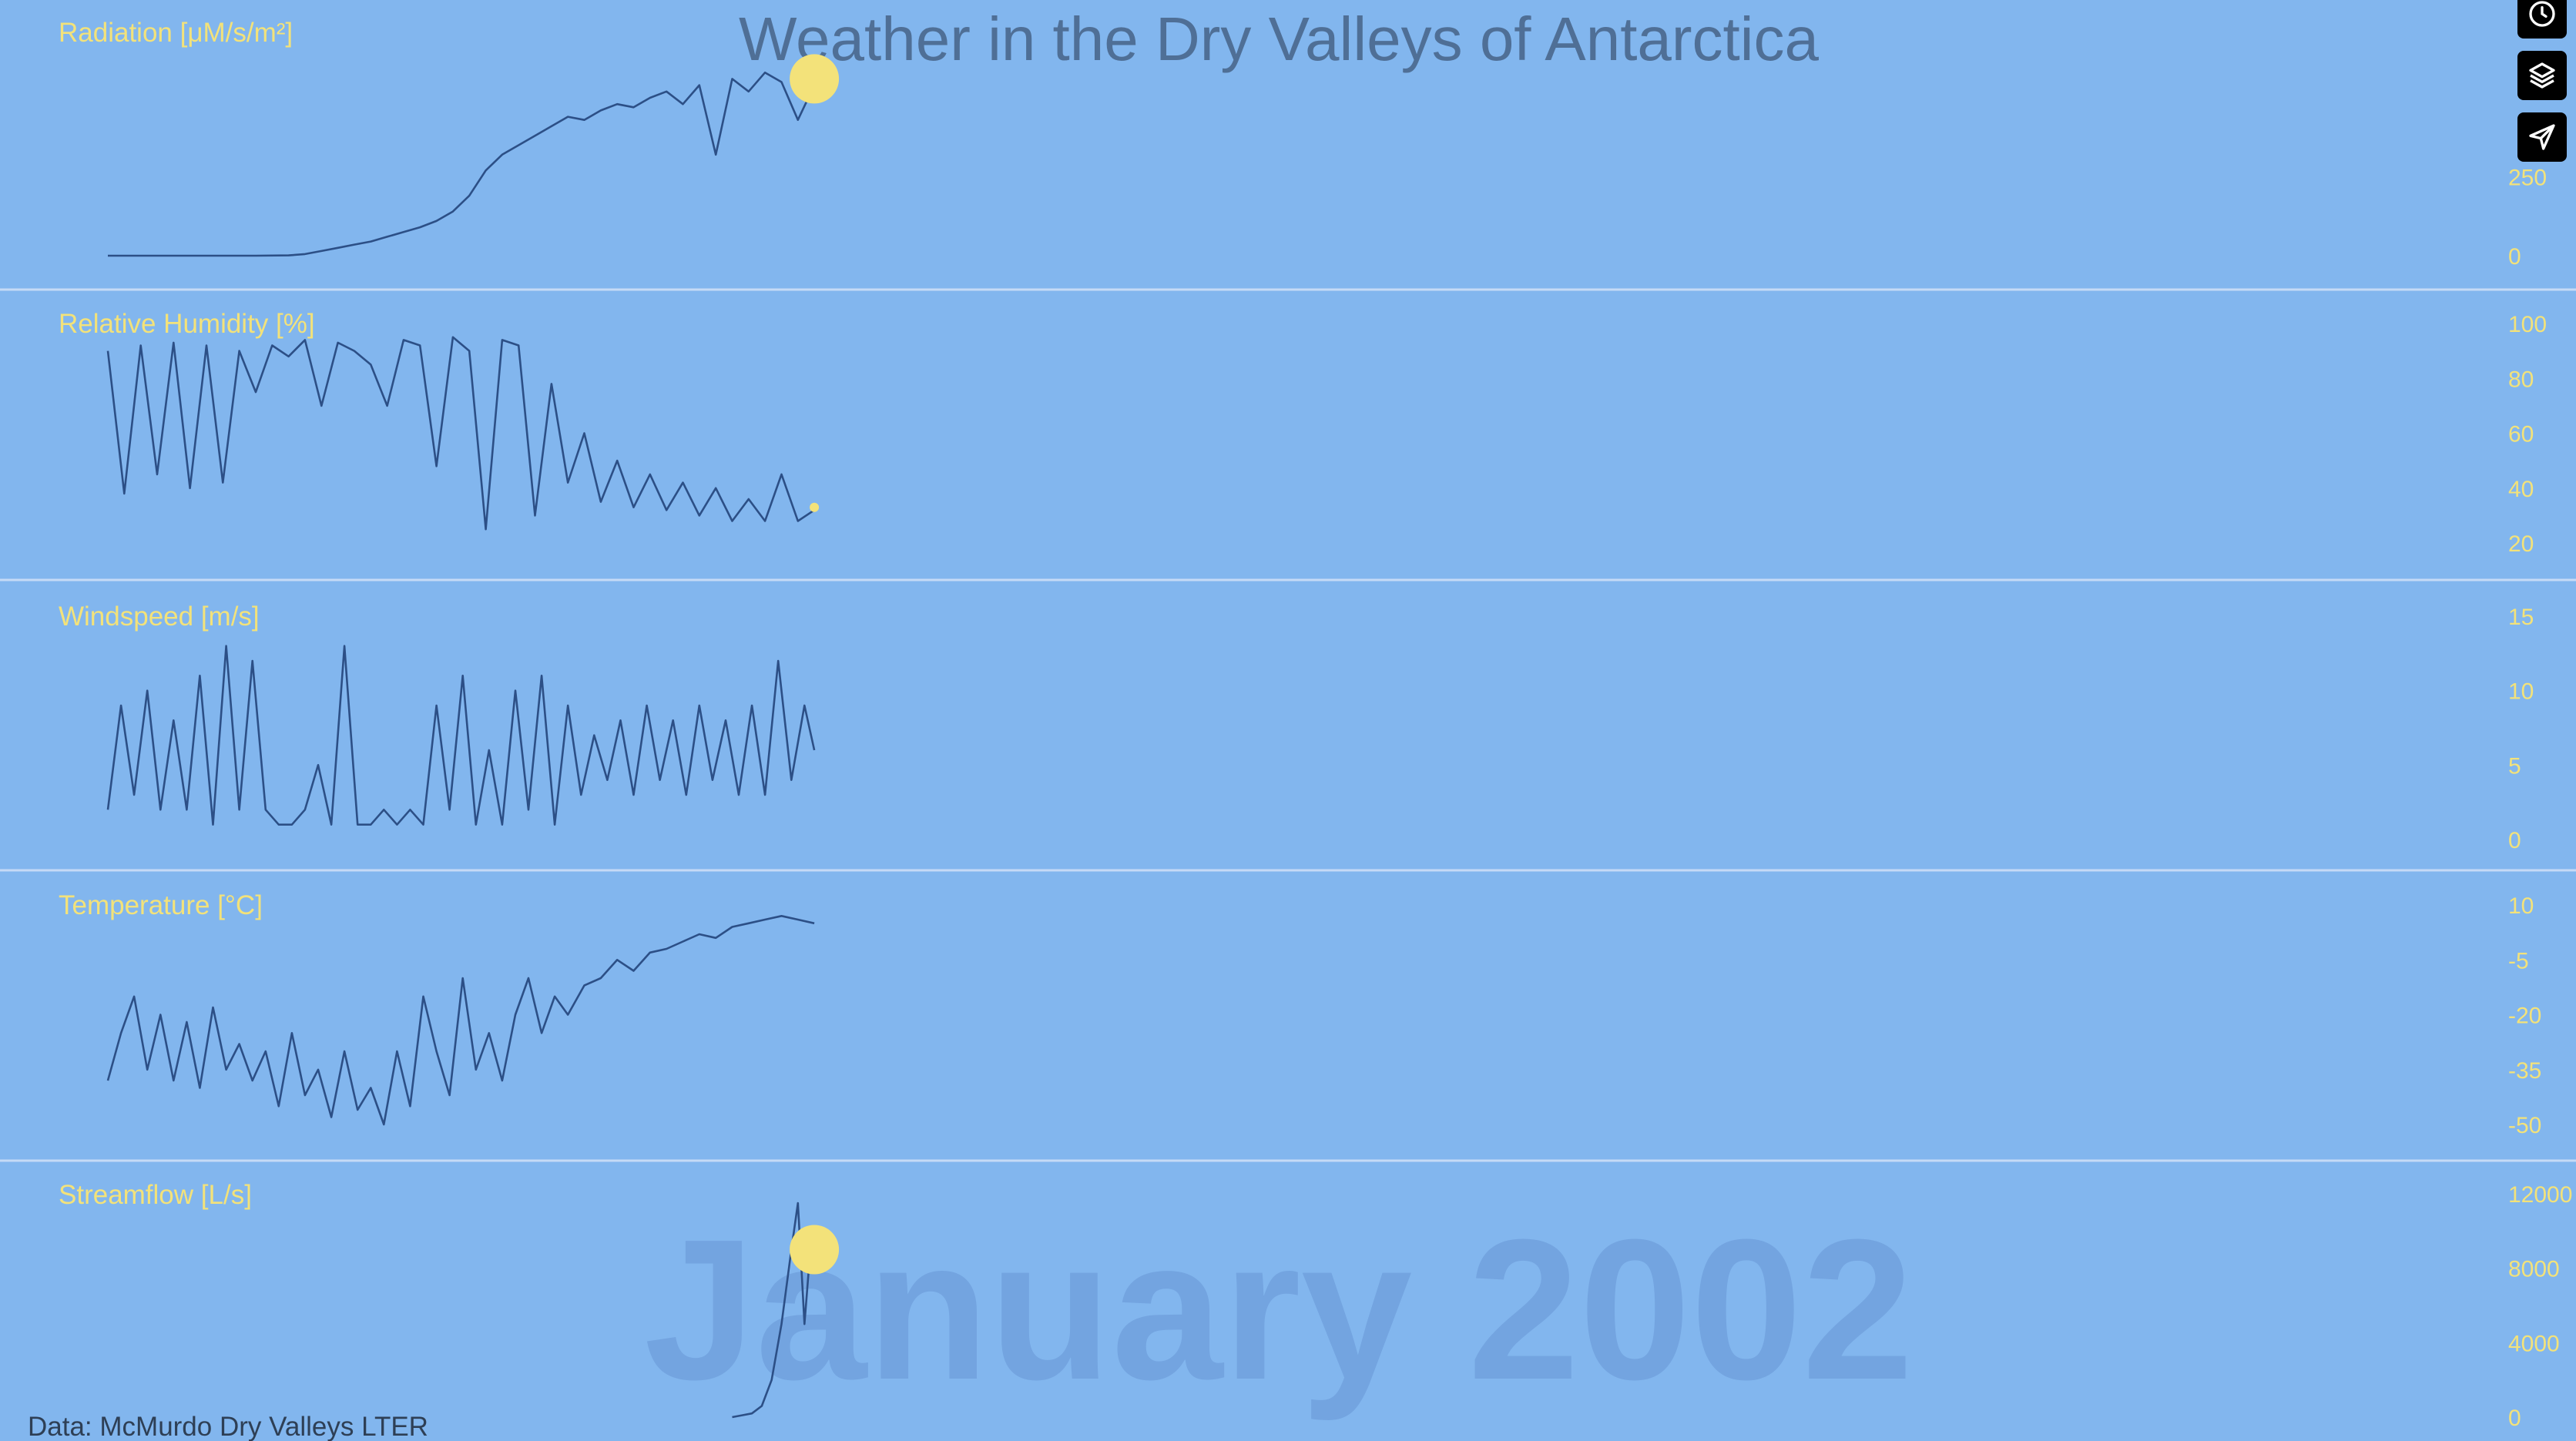 The image size is (2576, 1441). Describe the element at coordinates (1279, 39) in the screenshot. I see `page-title: Weather in the Dry Valleys of Antarctica` at that location.